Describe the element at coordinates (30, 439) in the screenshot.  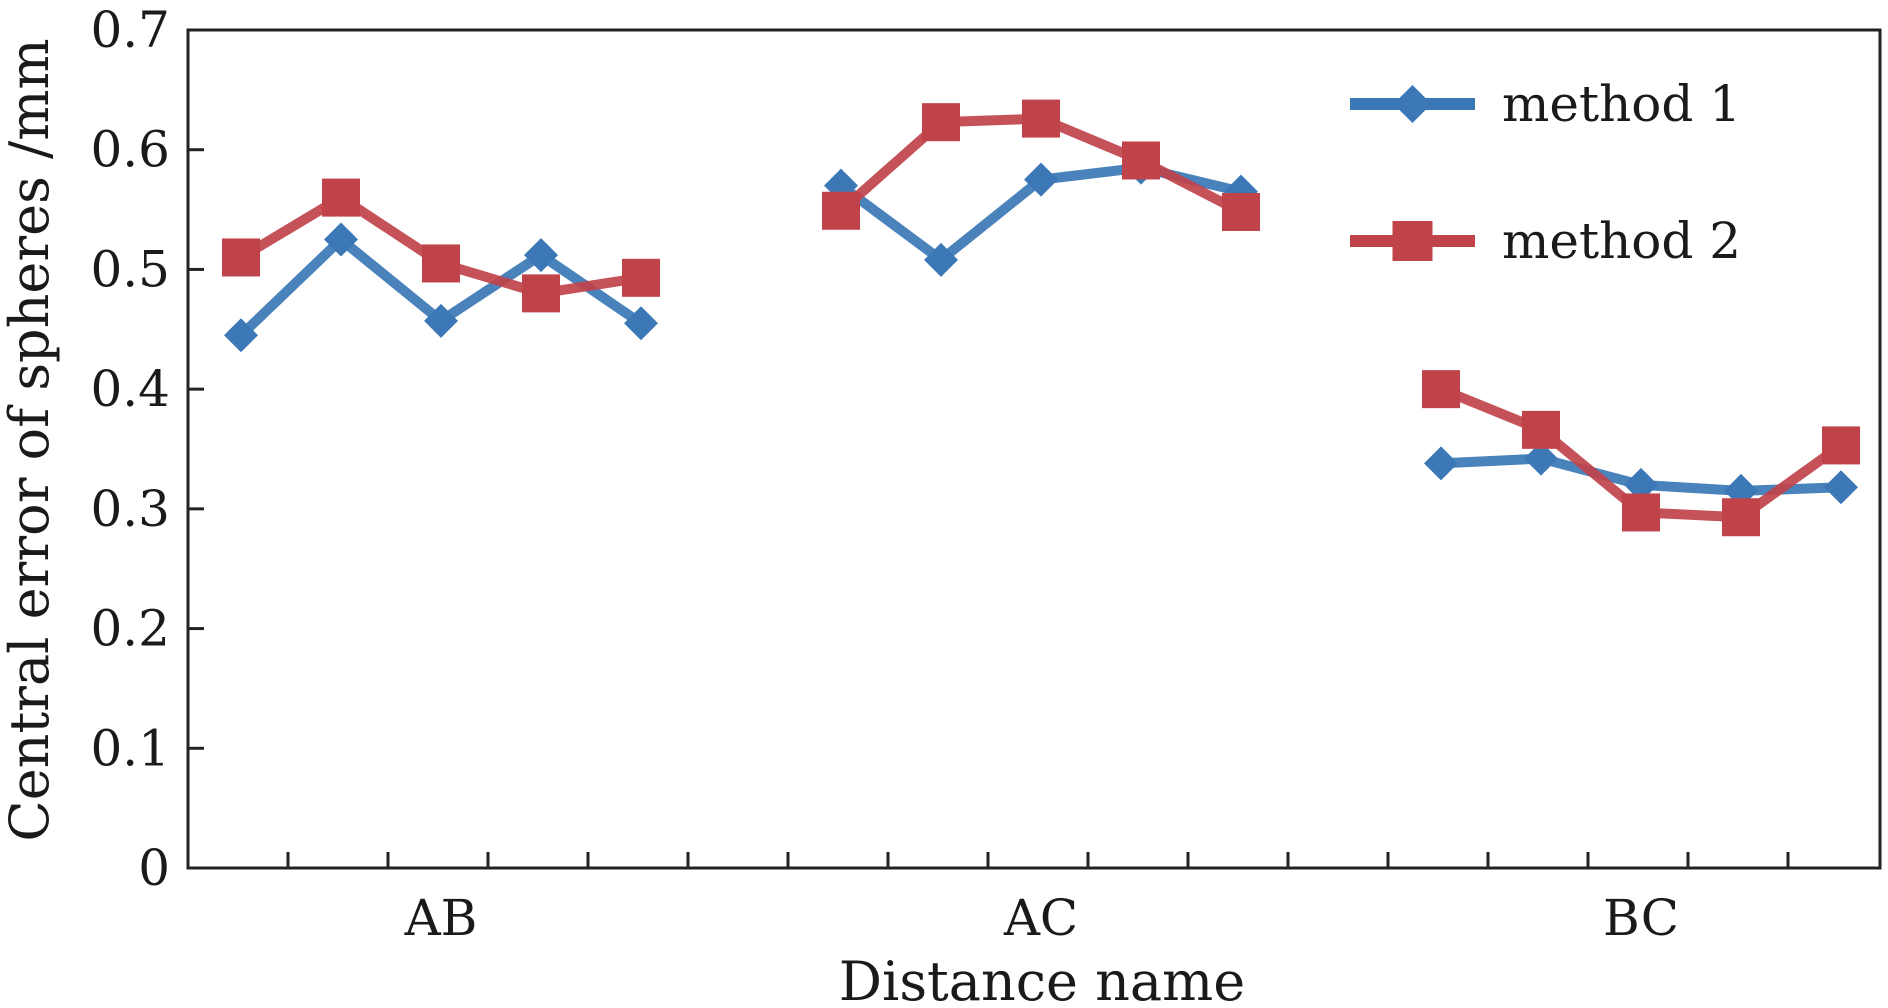
I see `y-axis-title: Central error of spheres /mm` at that location.